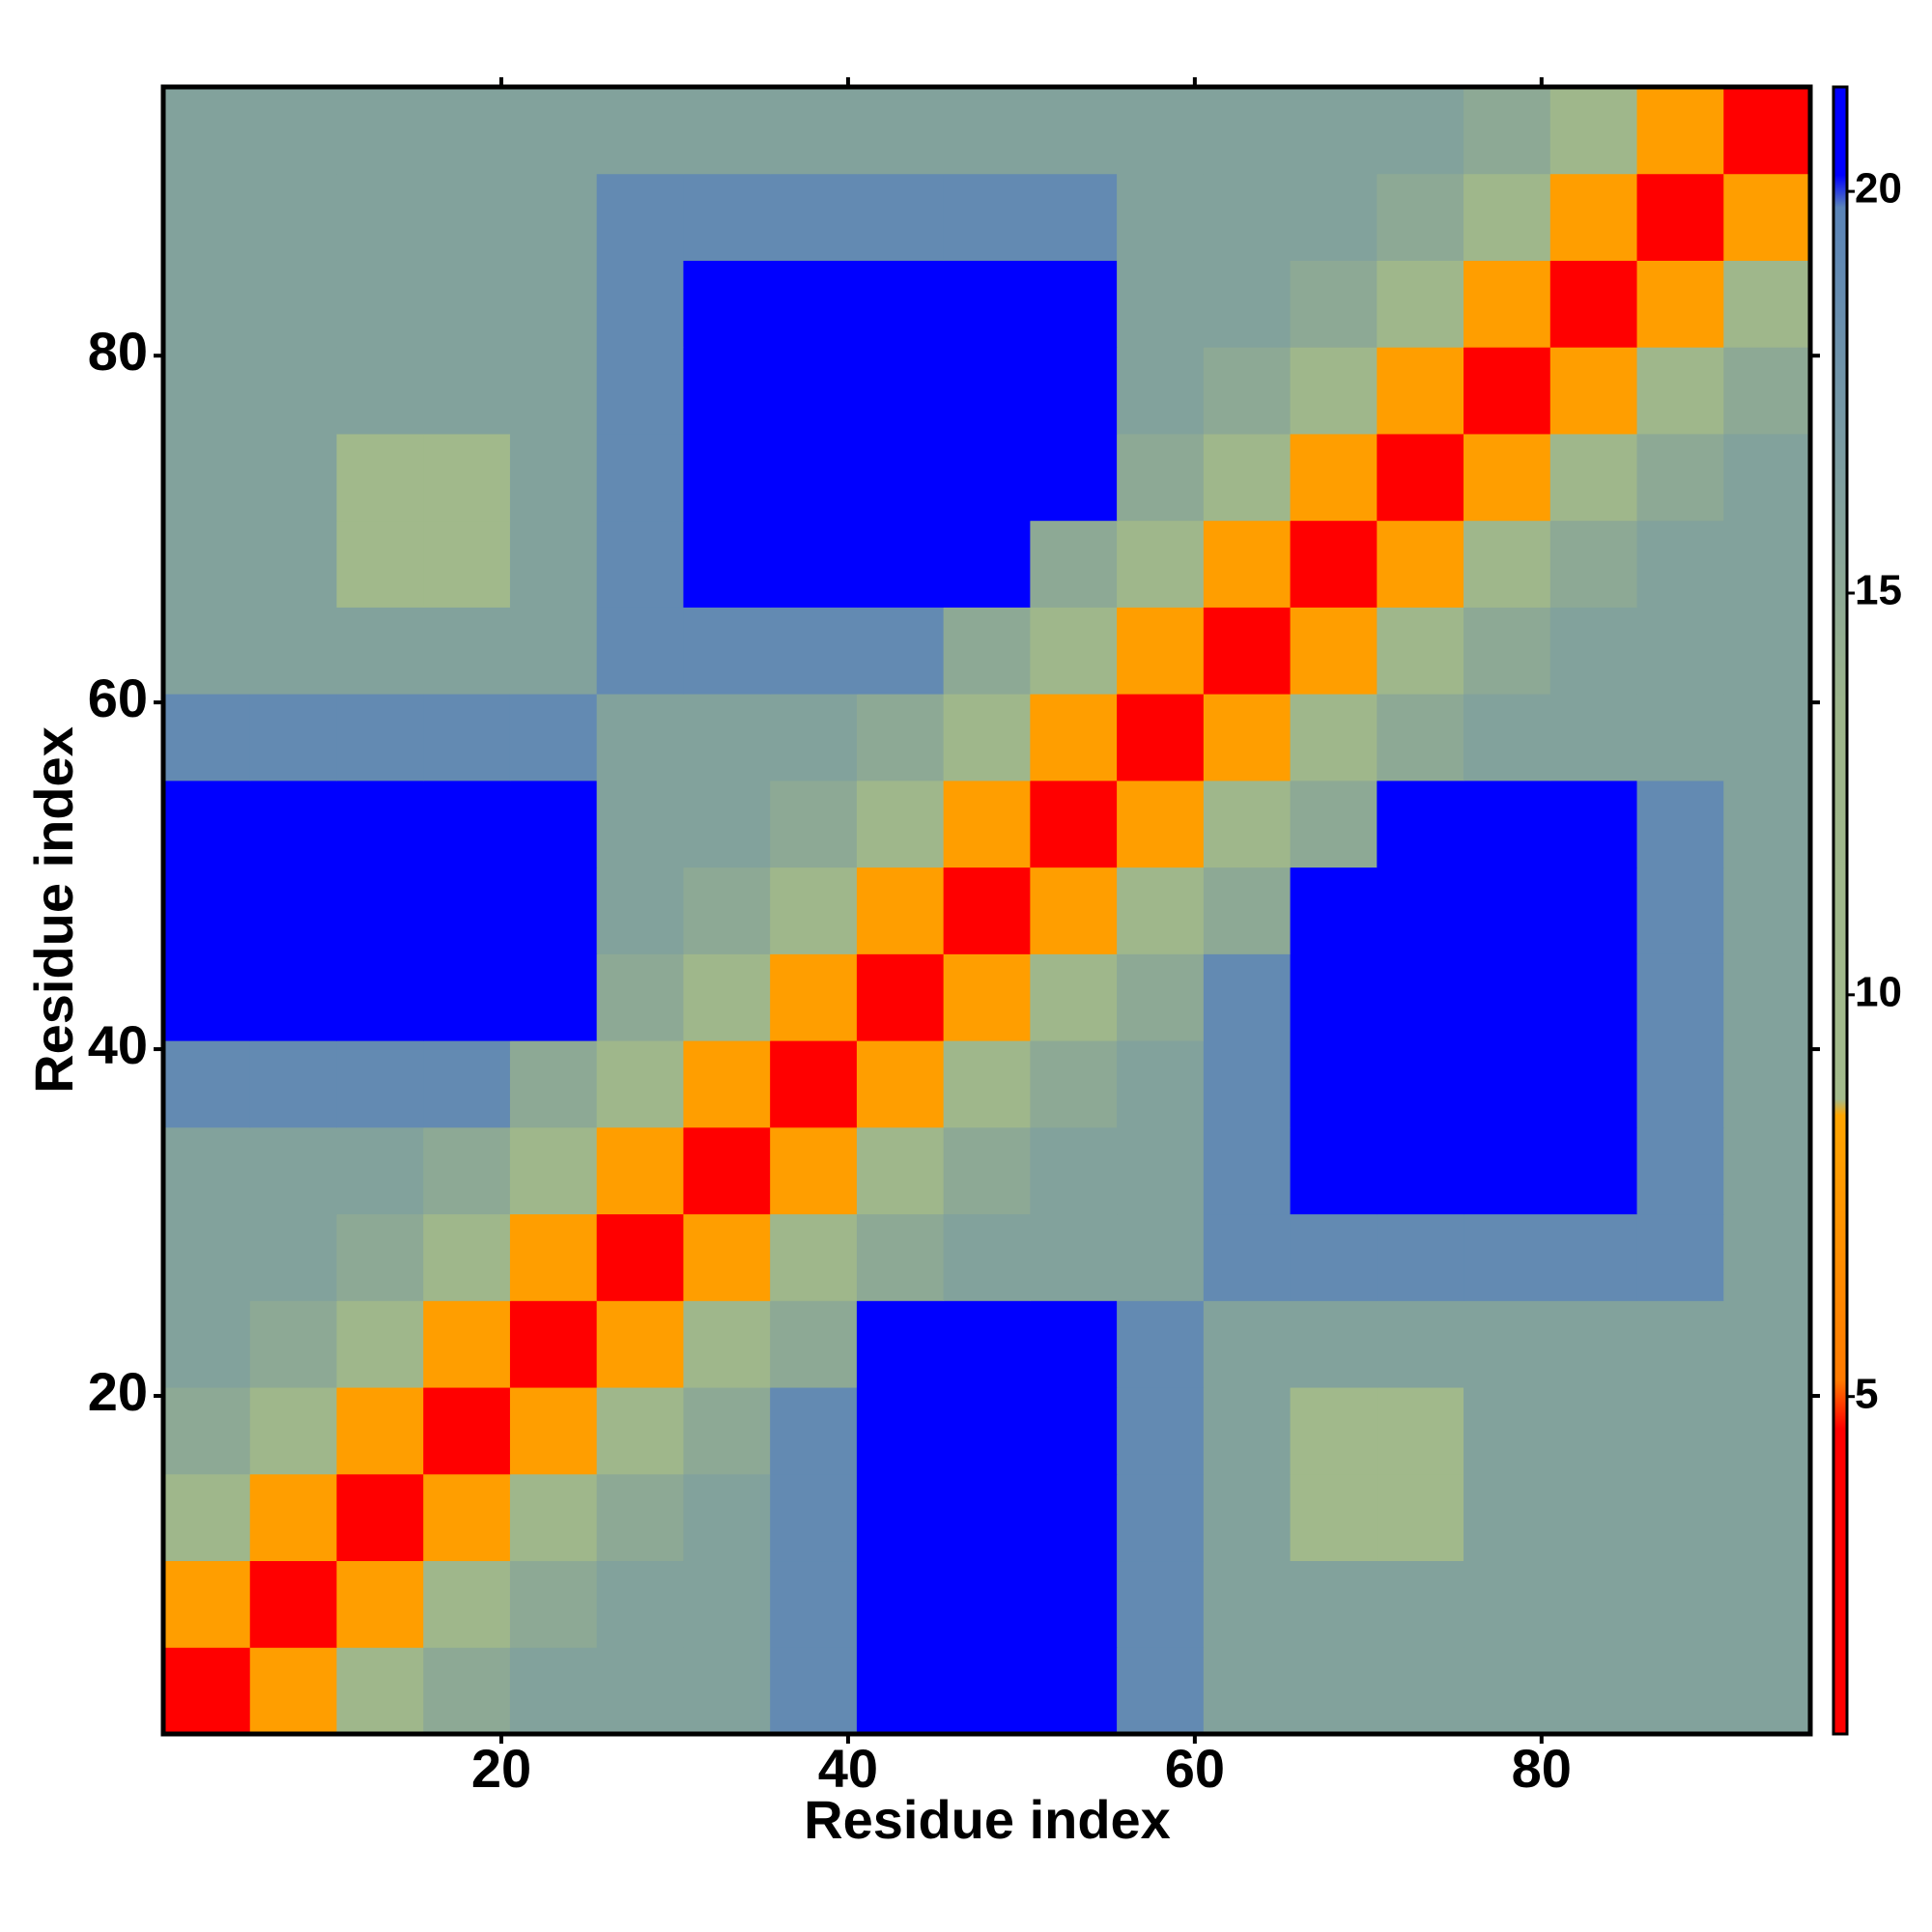  Describe the element at coordinates (1878, 189) in the screenshot. I see `colorbar-tick-label: 20` at that location.